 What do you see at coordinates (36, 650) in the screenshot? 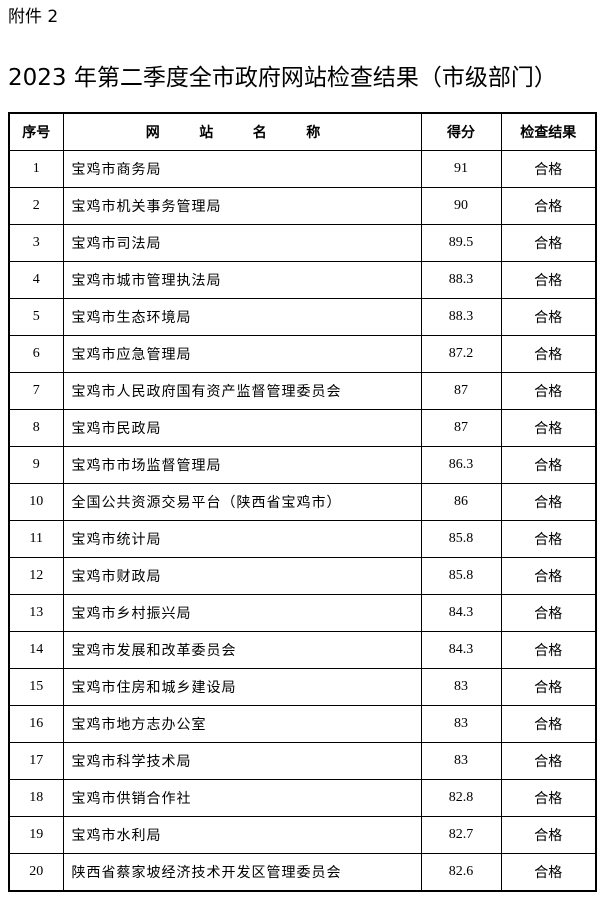
I see `row-number: 14` at bounding box center [36, 650].